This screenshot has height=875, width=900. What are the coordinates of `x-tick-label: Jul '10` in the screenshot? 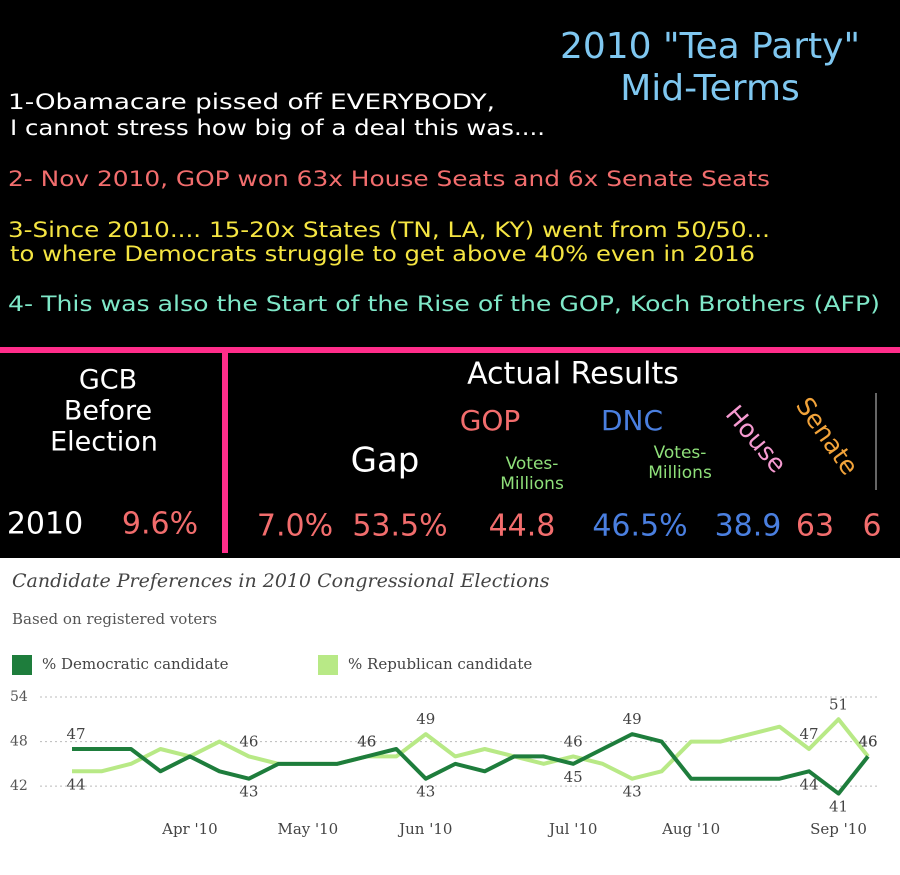 It's located at (572, 829).